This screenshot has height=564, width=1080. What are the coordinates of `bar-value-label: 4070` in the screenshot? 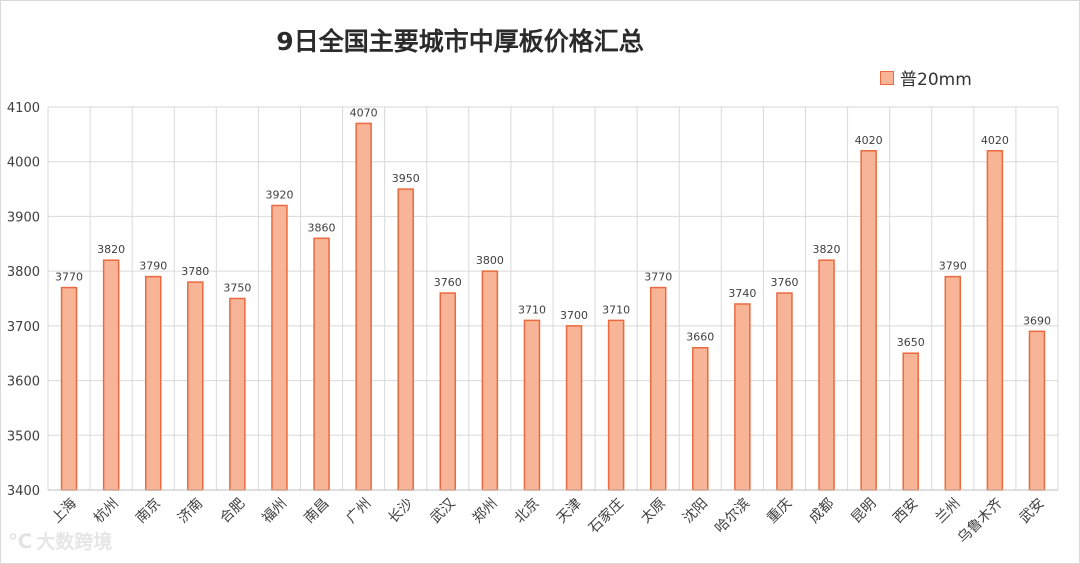 It's located at (364, 112).